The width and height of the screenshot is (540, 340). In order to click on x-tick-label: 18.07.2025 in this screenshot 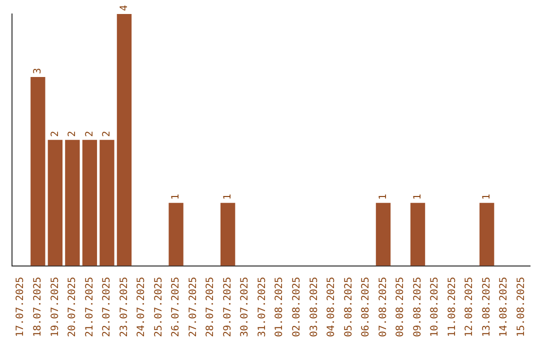, I will do `click(38, 307)`.